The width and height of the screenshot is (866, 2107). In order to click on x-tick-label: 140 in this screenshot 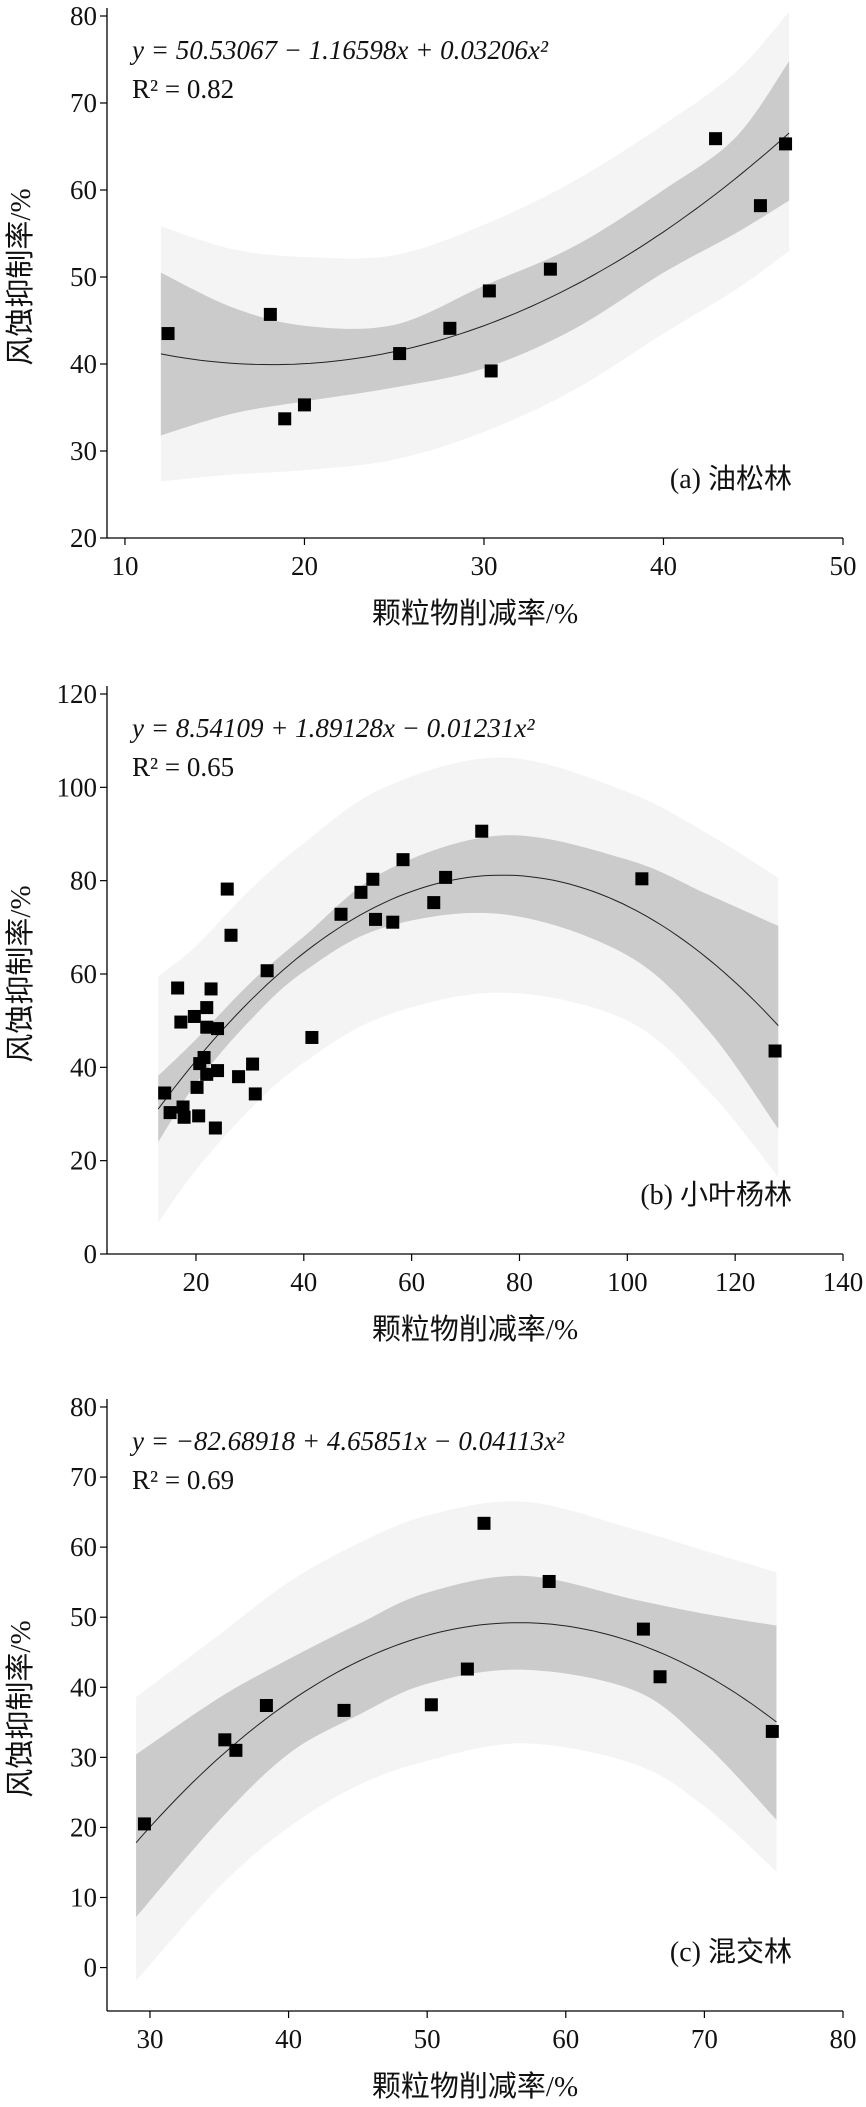, I will do `click(843, 1282)`.